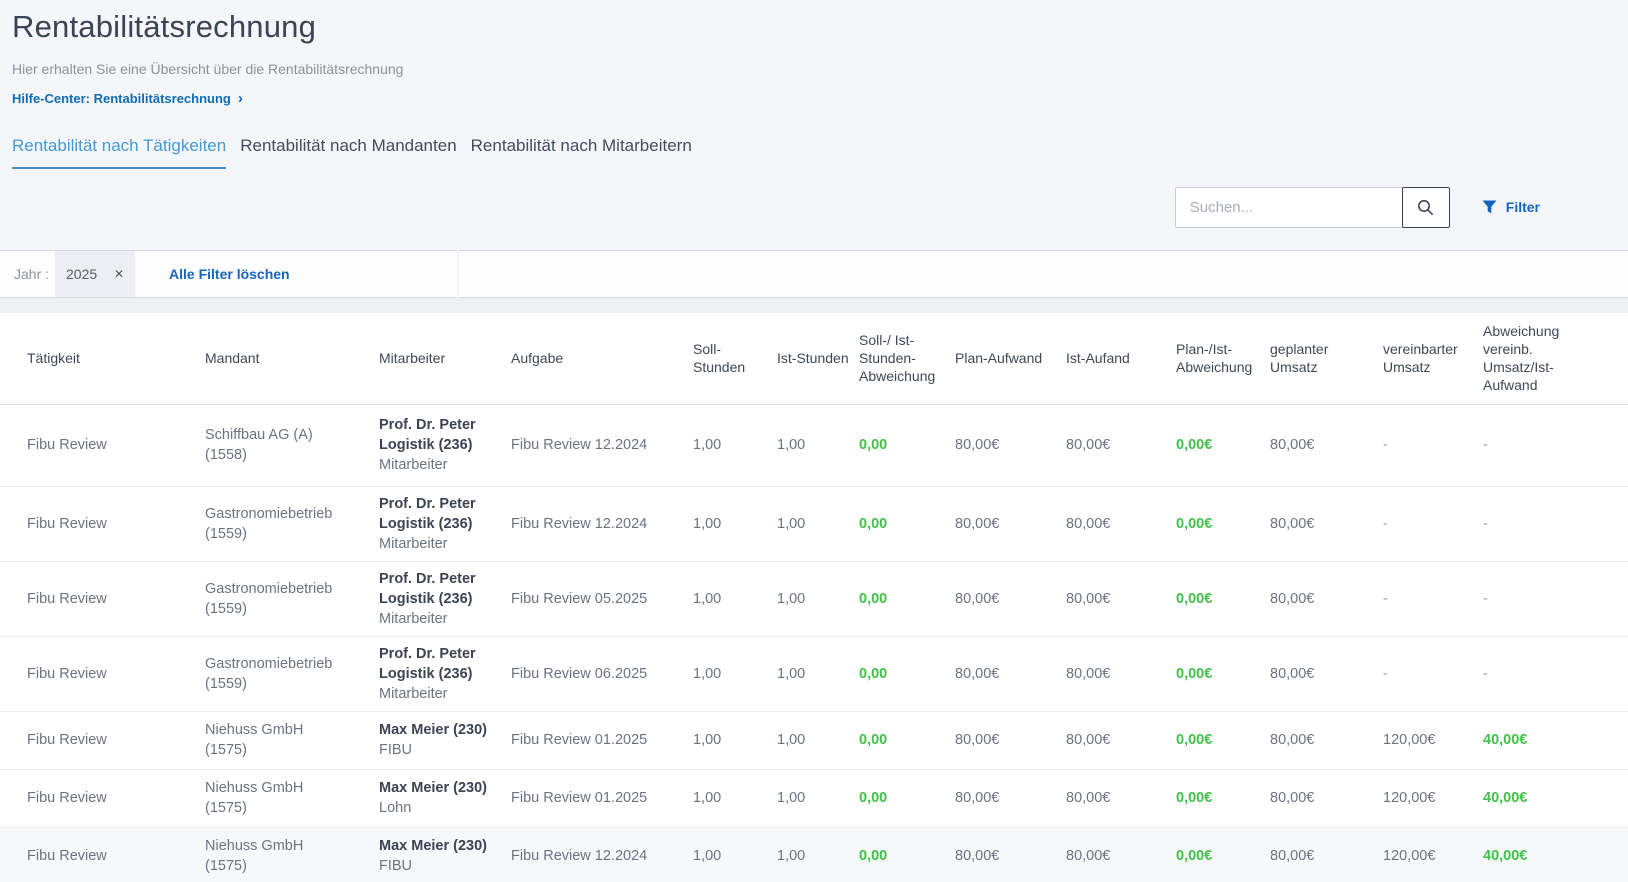 This screenshot has width=1628, height=882. I want to click on chevron-right-icon: ›, so click(240, 98).